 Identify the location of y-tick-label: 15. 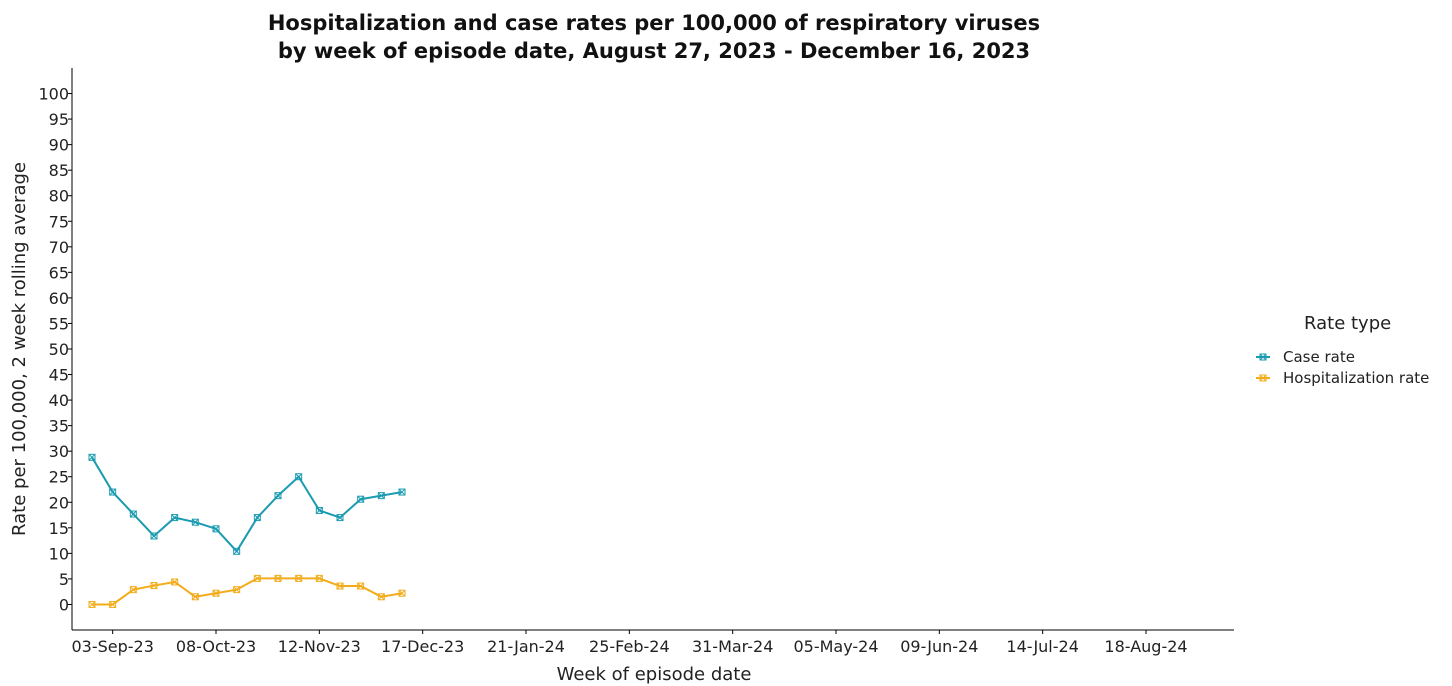
(59, 528).